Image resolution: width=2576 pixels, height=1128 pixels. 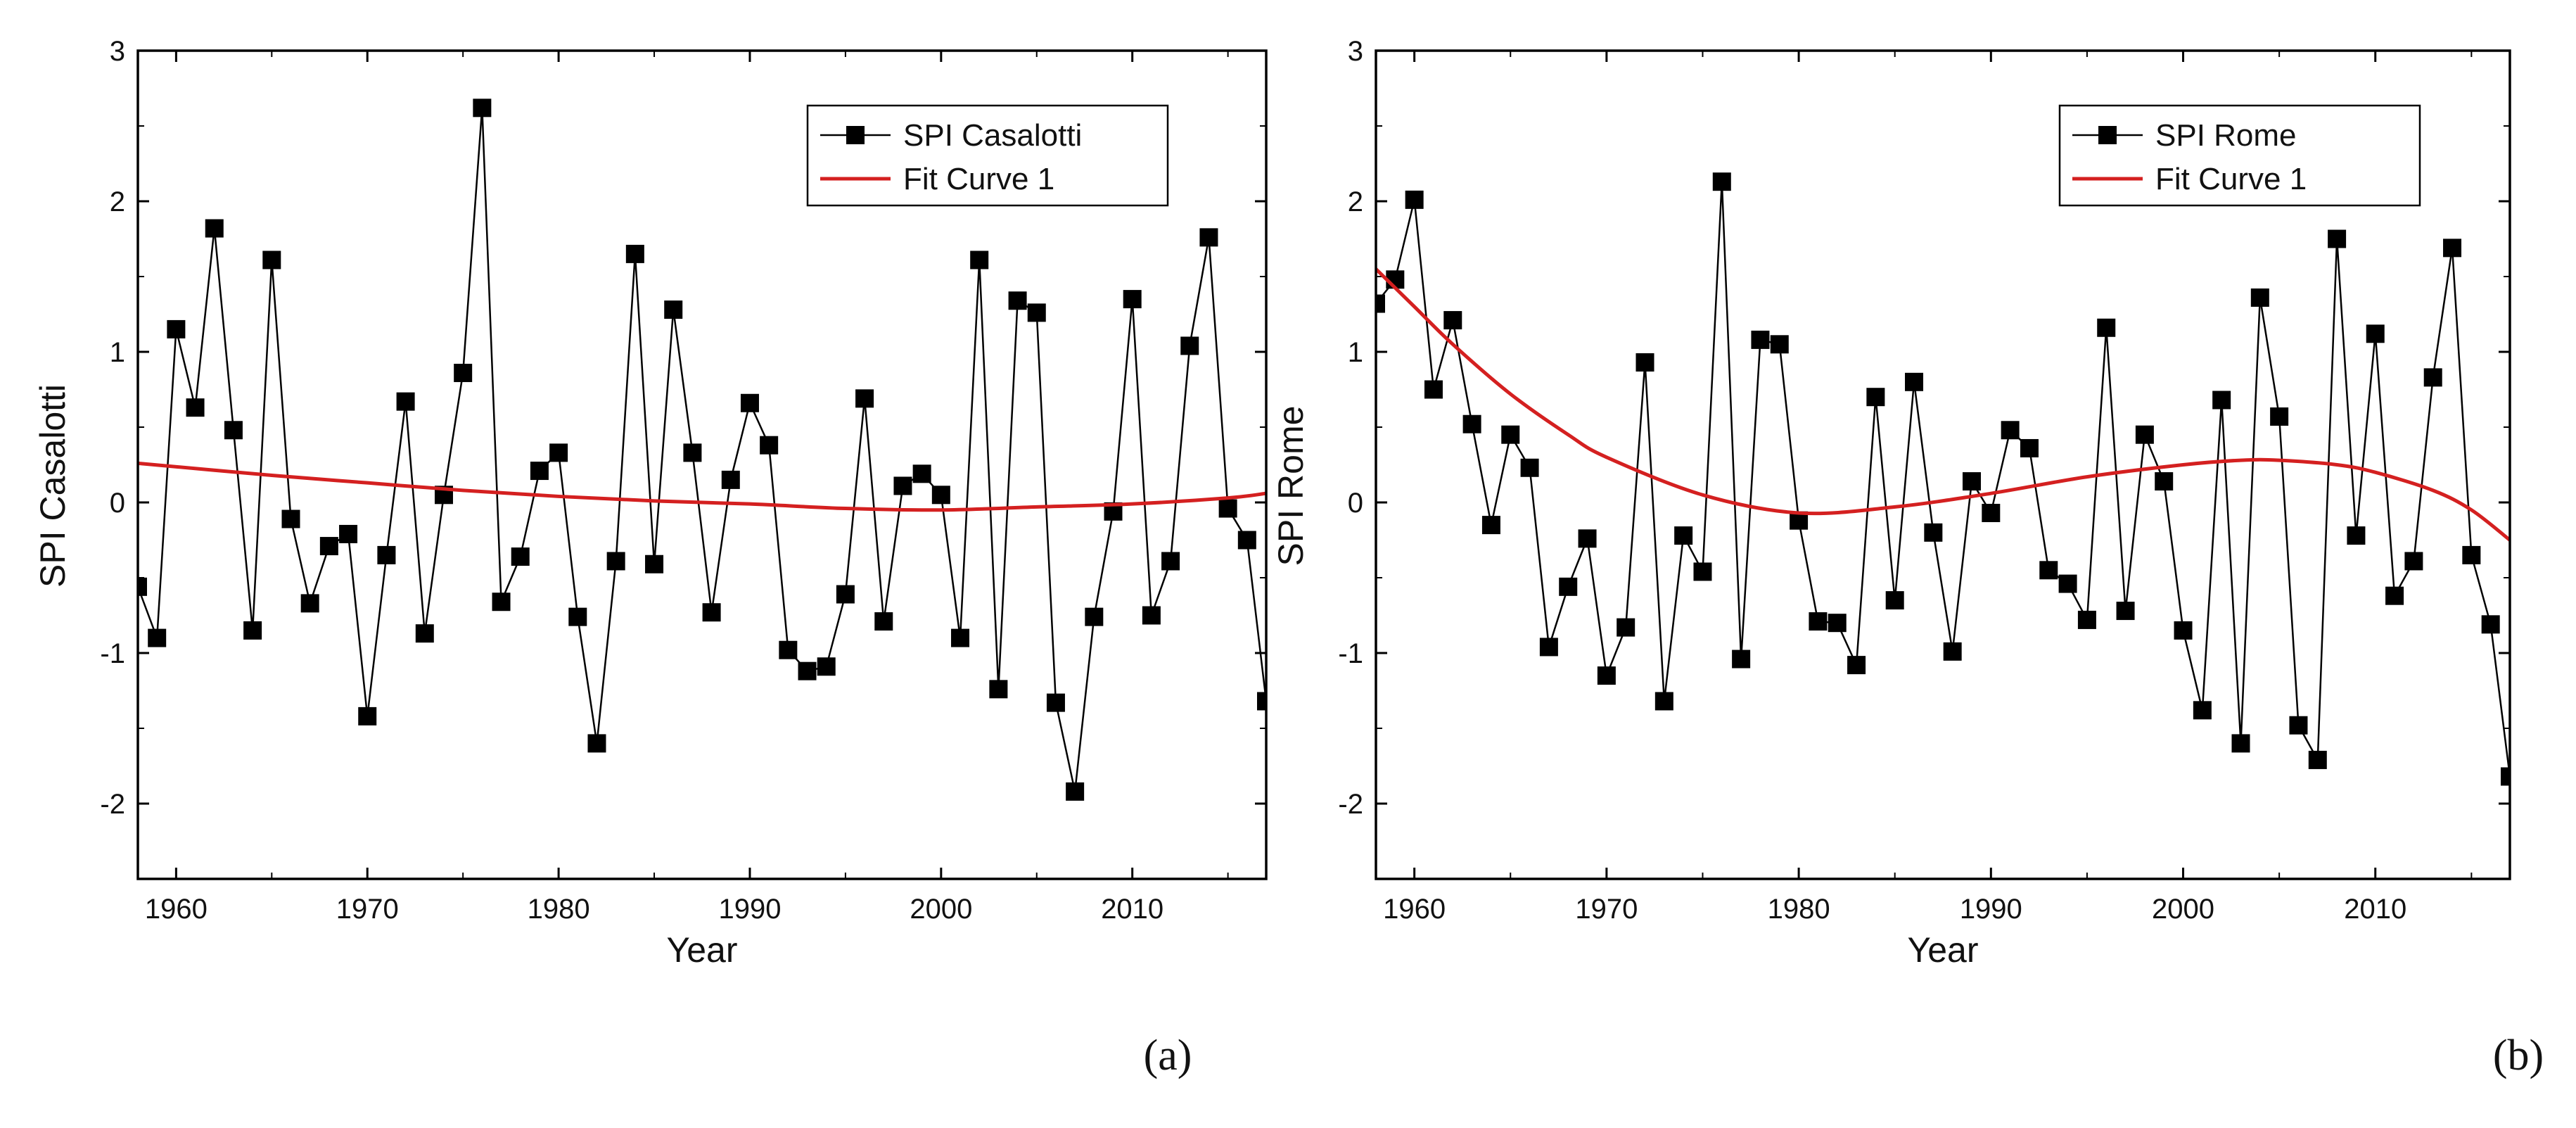 What do you see at coordinates (1168, 1055) in the screenshot?
I see `panel-label: (a)` at bounding box center [1168, 1055].